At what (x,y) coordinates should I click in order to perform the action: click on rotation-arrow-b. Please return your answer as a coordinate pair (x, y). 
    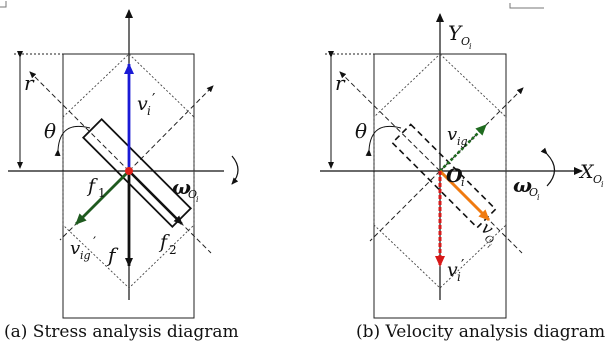
    Looking at the image, I should click on (551, 170).